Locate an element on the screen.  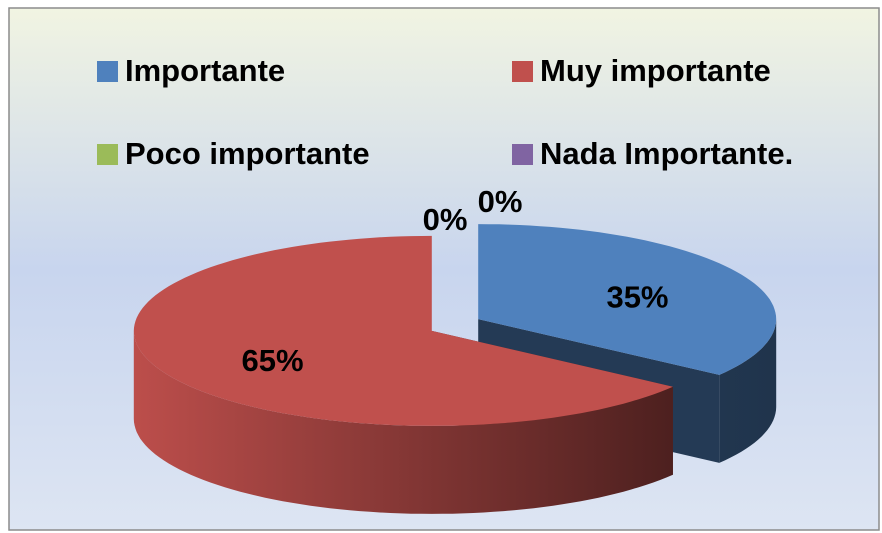
legend-label: Importante is located at coordinates (205, 70).